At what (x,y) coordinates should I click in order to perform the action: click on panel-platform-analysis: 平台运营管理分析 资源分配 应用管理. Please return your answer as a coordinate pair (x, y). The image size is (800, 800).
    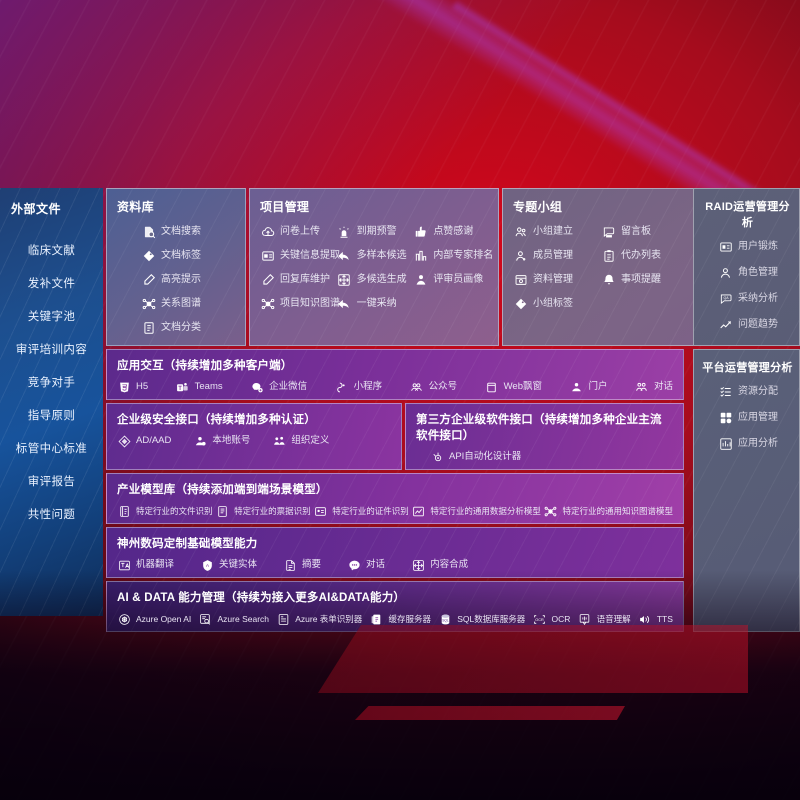
    Looking at the image, I should click on (746, 490).